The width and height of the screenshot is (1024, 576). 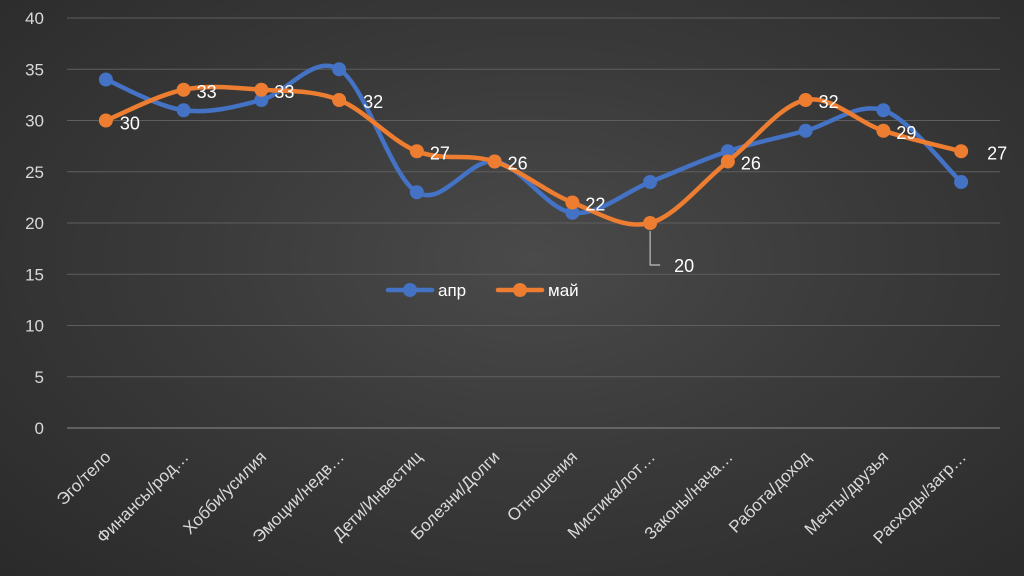 What do you see at coordinates (34, 69) in the screenshot?
I see `y-tick-label: 35` at bounding box center [34, 69].